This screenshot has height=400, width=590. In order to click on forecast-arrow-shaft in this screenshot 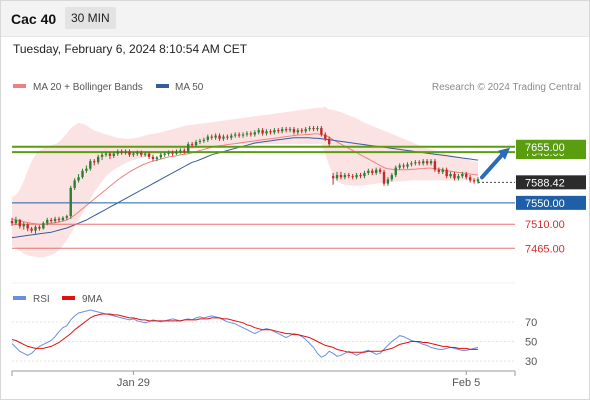, I will do `click(493, 165)`.